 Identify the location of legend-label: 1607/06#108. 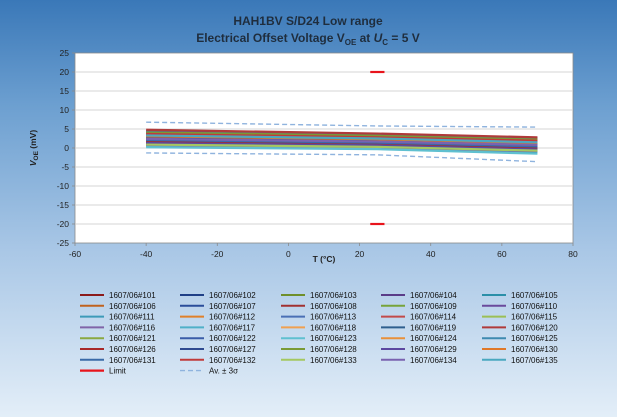
(333, 306).